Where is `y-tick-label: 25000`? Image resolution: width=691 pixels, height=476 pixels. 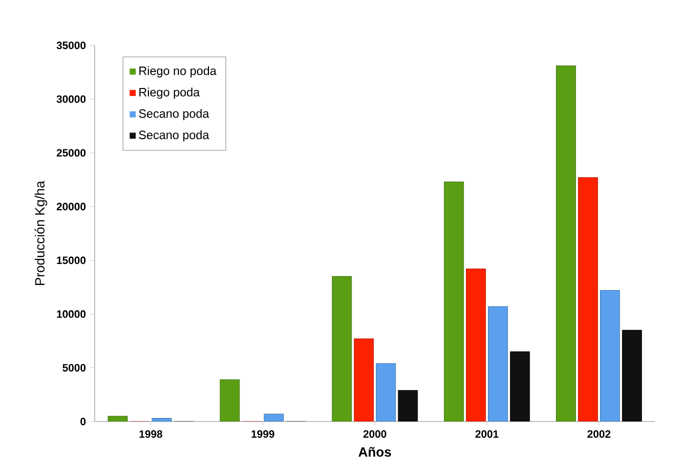 y-tick-label: 25000 is located at coordinates (71, 152).